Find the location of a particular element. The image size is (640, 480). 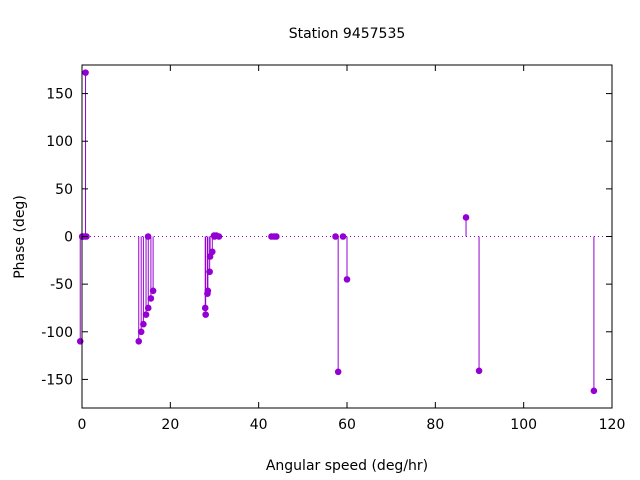

y-tick-label: 50 is located at coordinates (64, 190).